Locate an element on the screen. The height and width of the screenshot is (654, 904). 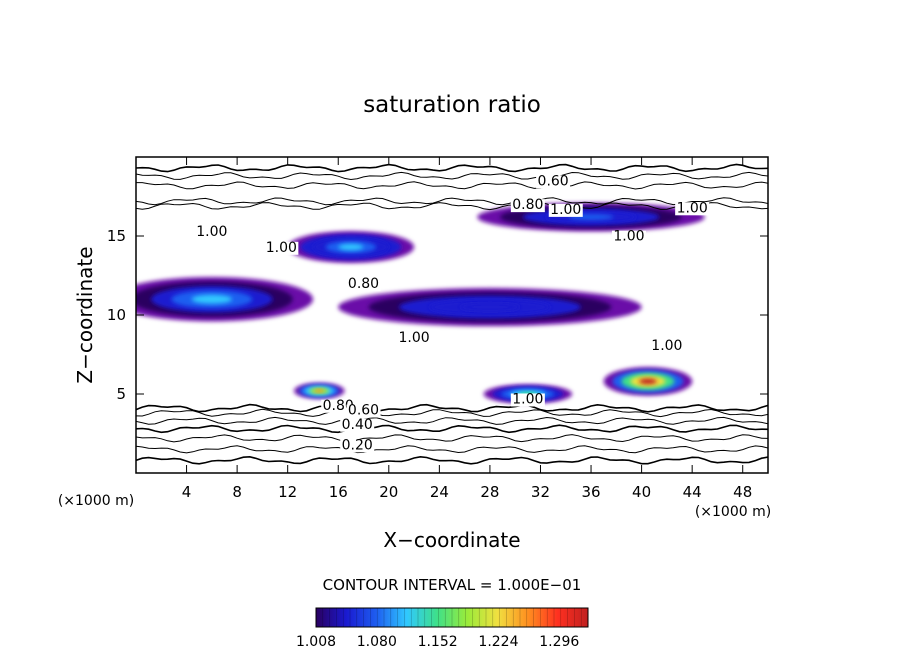
colorbar-tick-label: 1.224 is located at coordinates (498, 642).